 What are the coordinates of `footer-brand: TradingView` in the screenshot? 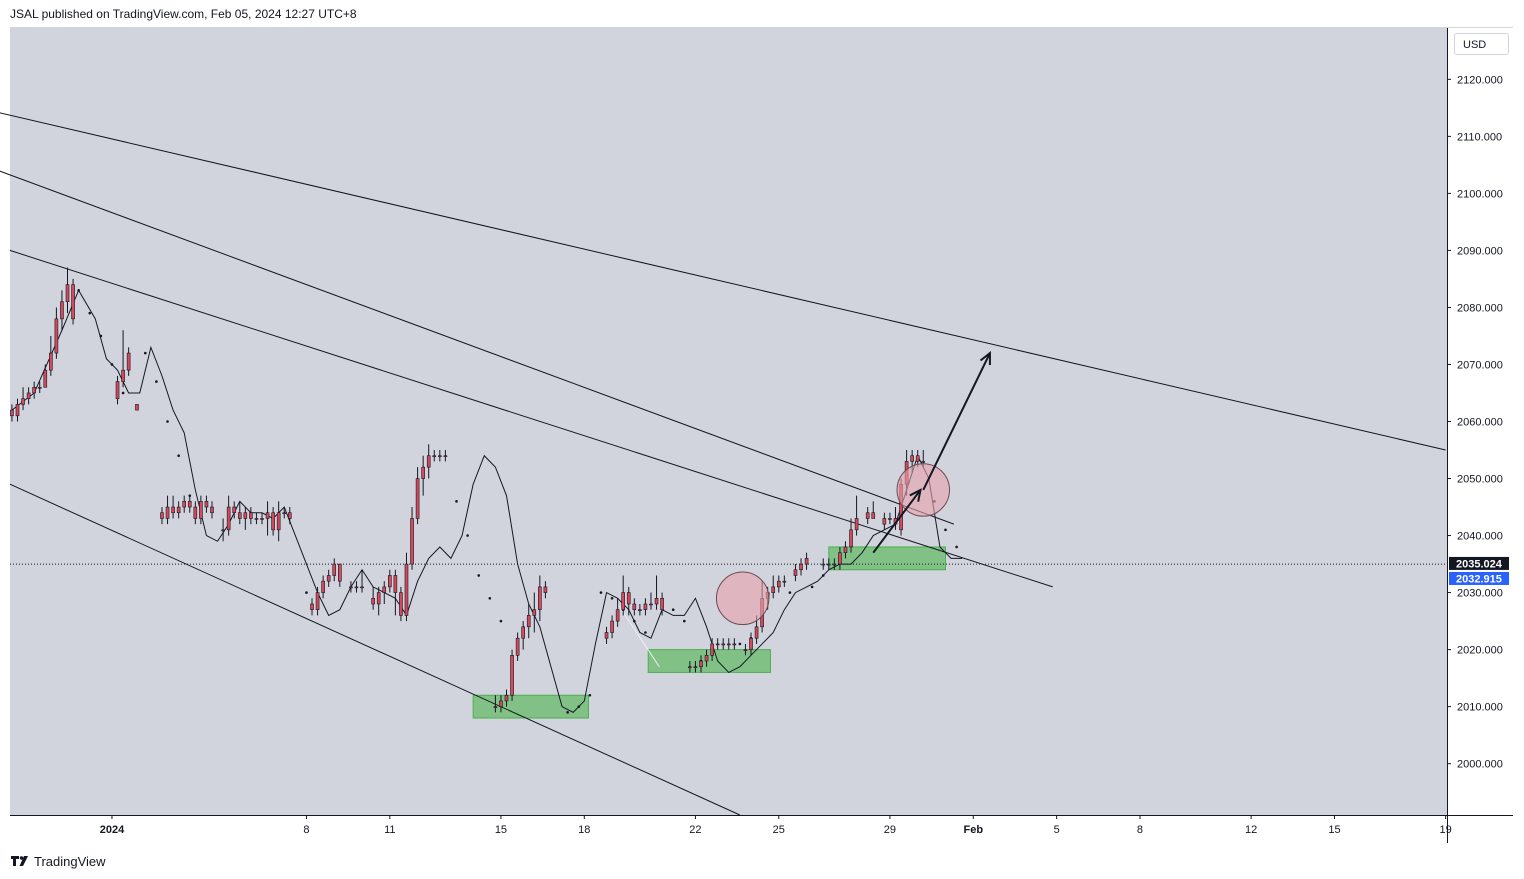 It's located at (58, 861).